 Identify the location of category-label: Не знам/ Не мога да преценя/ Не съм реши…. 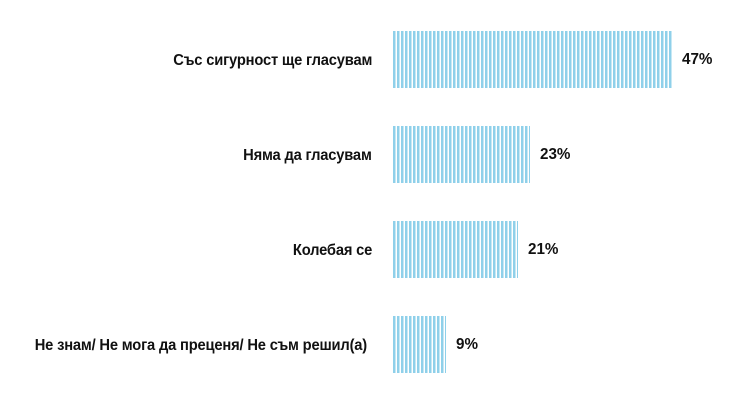
(201, 345).